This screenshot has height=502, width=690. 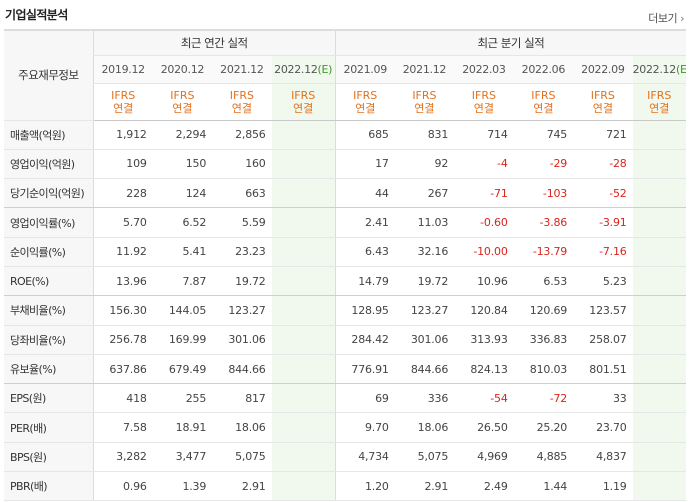 What do you see at coordinates (122, 164) in the screenshot?
I see `table-cell: 109` at bounding box center [122, 164].